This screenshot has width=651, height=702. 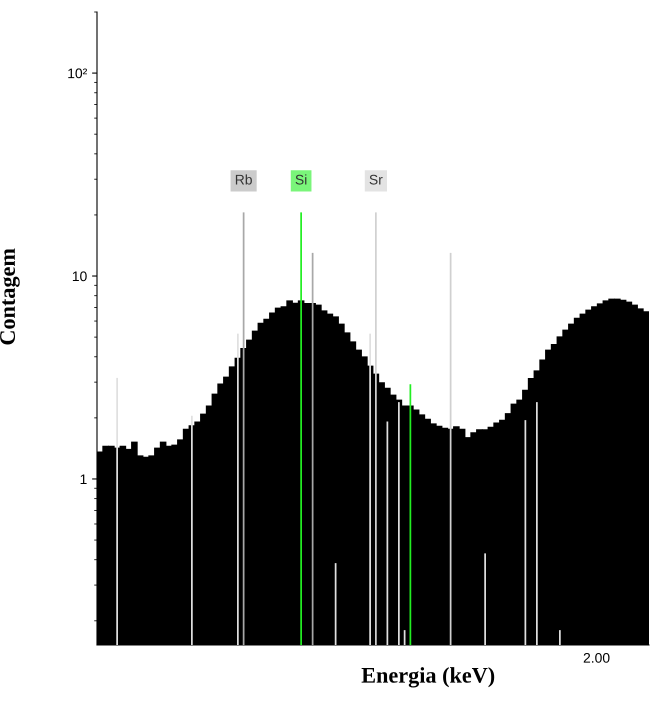 I want to click on y-tick-label: 10², so click(x=78, y=73).